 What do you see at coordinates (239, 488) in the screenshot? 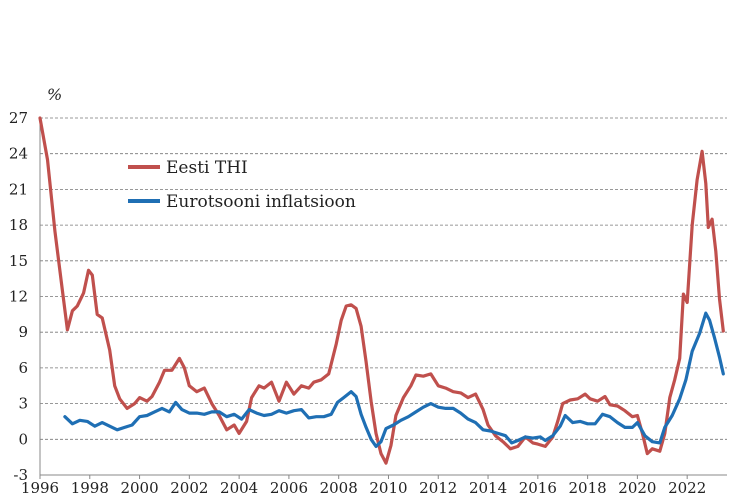
I see `x-tick-label: 2004` at bounding box center [239, 488].